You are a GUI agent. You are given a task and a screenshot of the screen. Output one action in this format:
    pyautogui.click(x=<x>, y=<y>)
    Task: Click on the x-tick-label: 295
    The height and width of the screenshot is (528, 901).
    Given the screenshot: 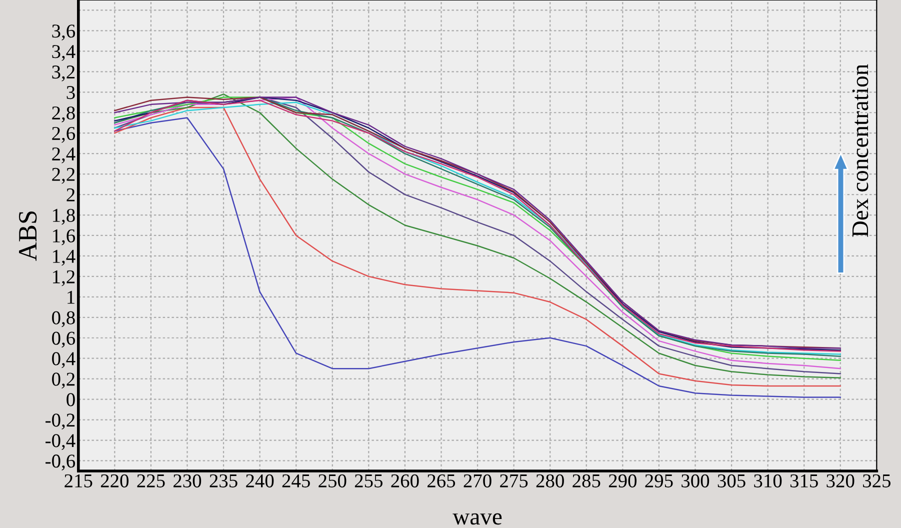 What is the action you would take?
    pyautogui.click(x=659, y=481)
    